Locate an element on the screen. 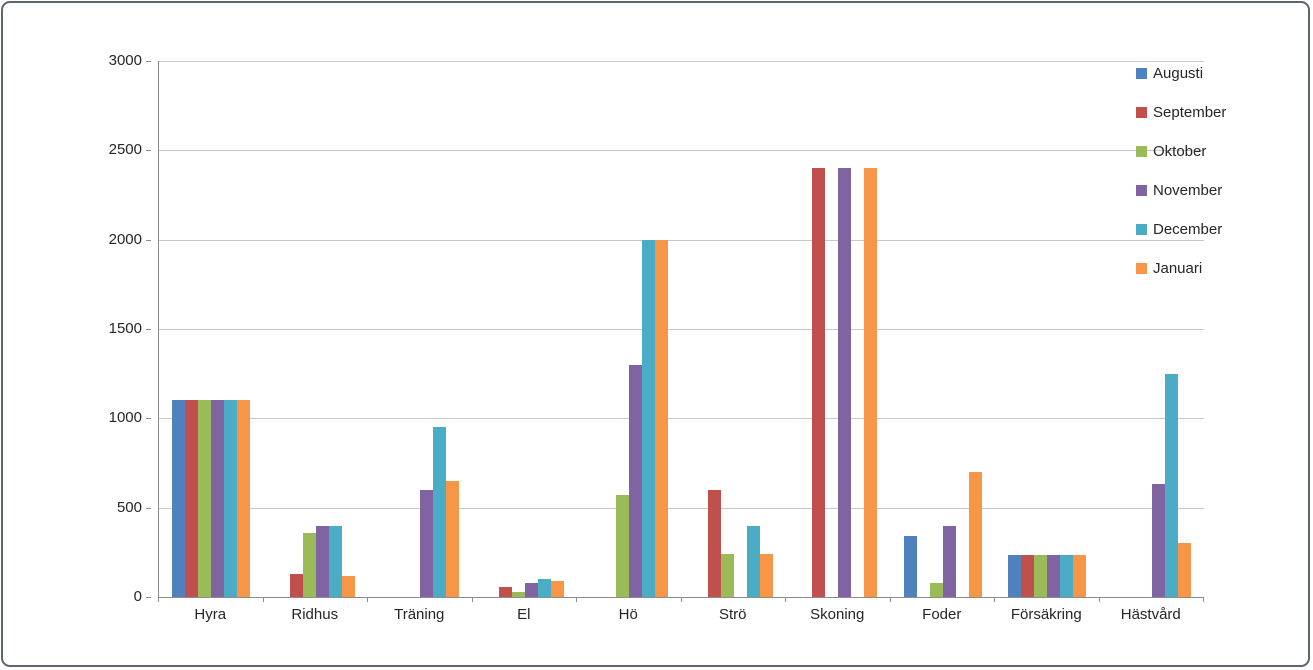 The image size is (1313, 670). bar-november-hyra is located at coordinates (217, 498).